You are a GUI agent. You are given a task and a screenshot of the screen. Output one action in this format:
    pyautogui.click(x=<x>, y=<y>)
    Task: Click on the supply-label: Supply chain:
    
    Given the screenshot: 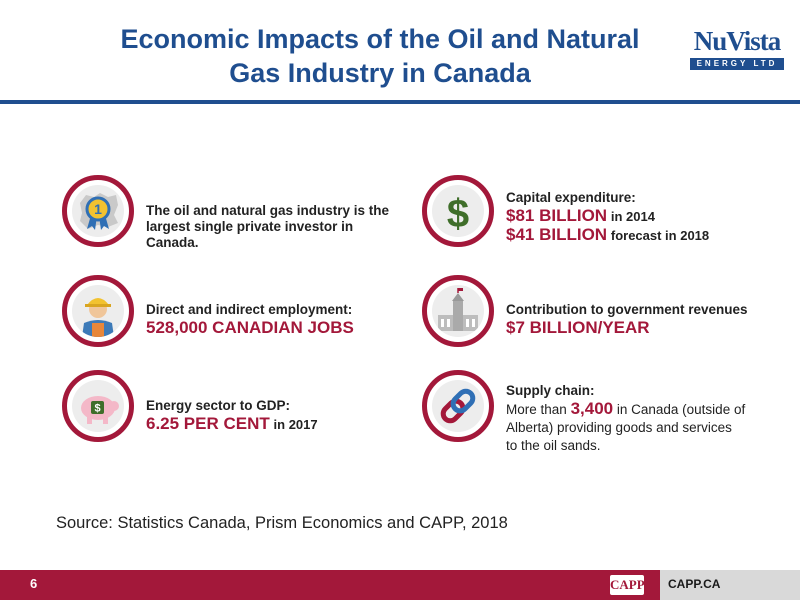 What is the action you would take?
    pyautogui.click(x=550, y=390)
    